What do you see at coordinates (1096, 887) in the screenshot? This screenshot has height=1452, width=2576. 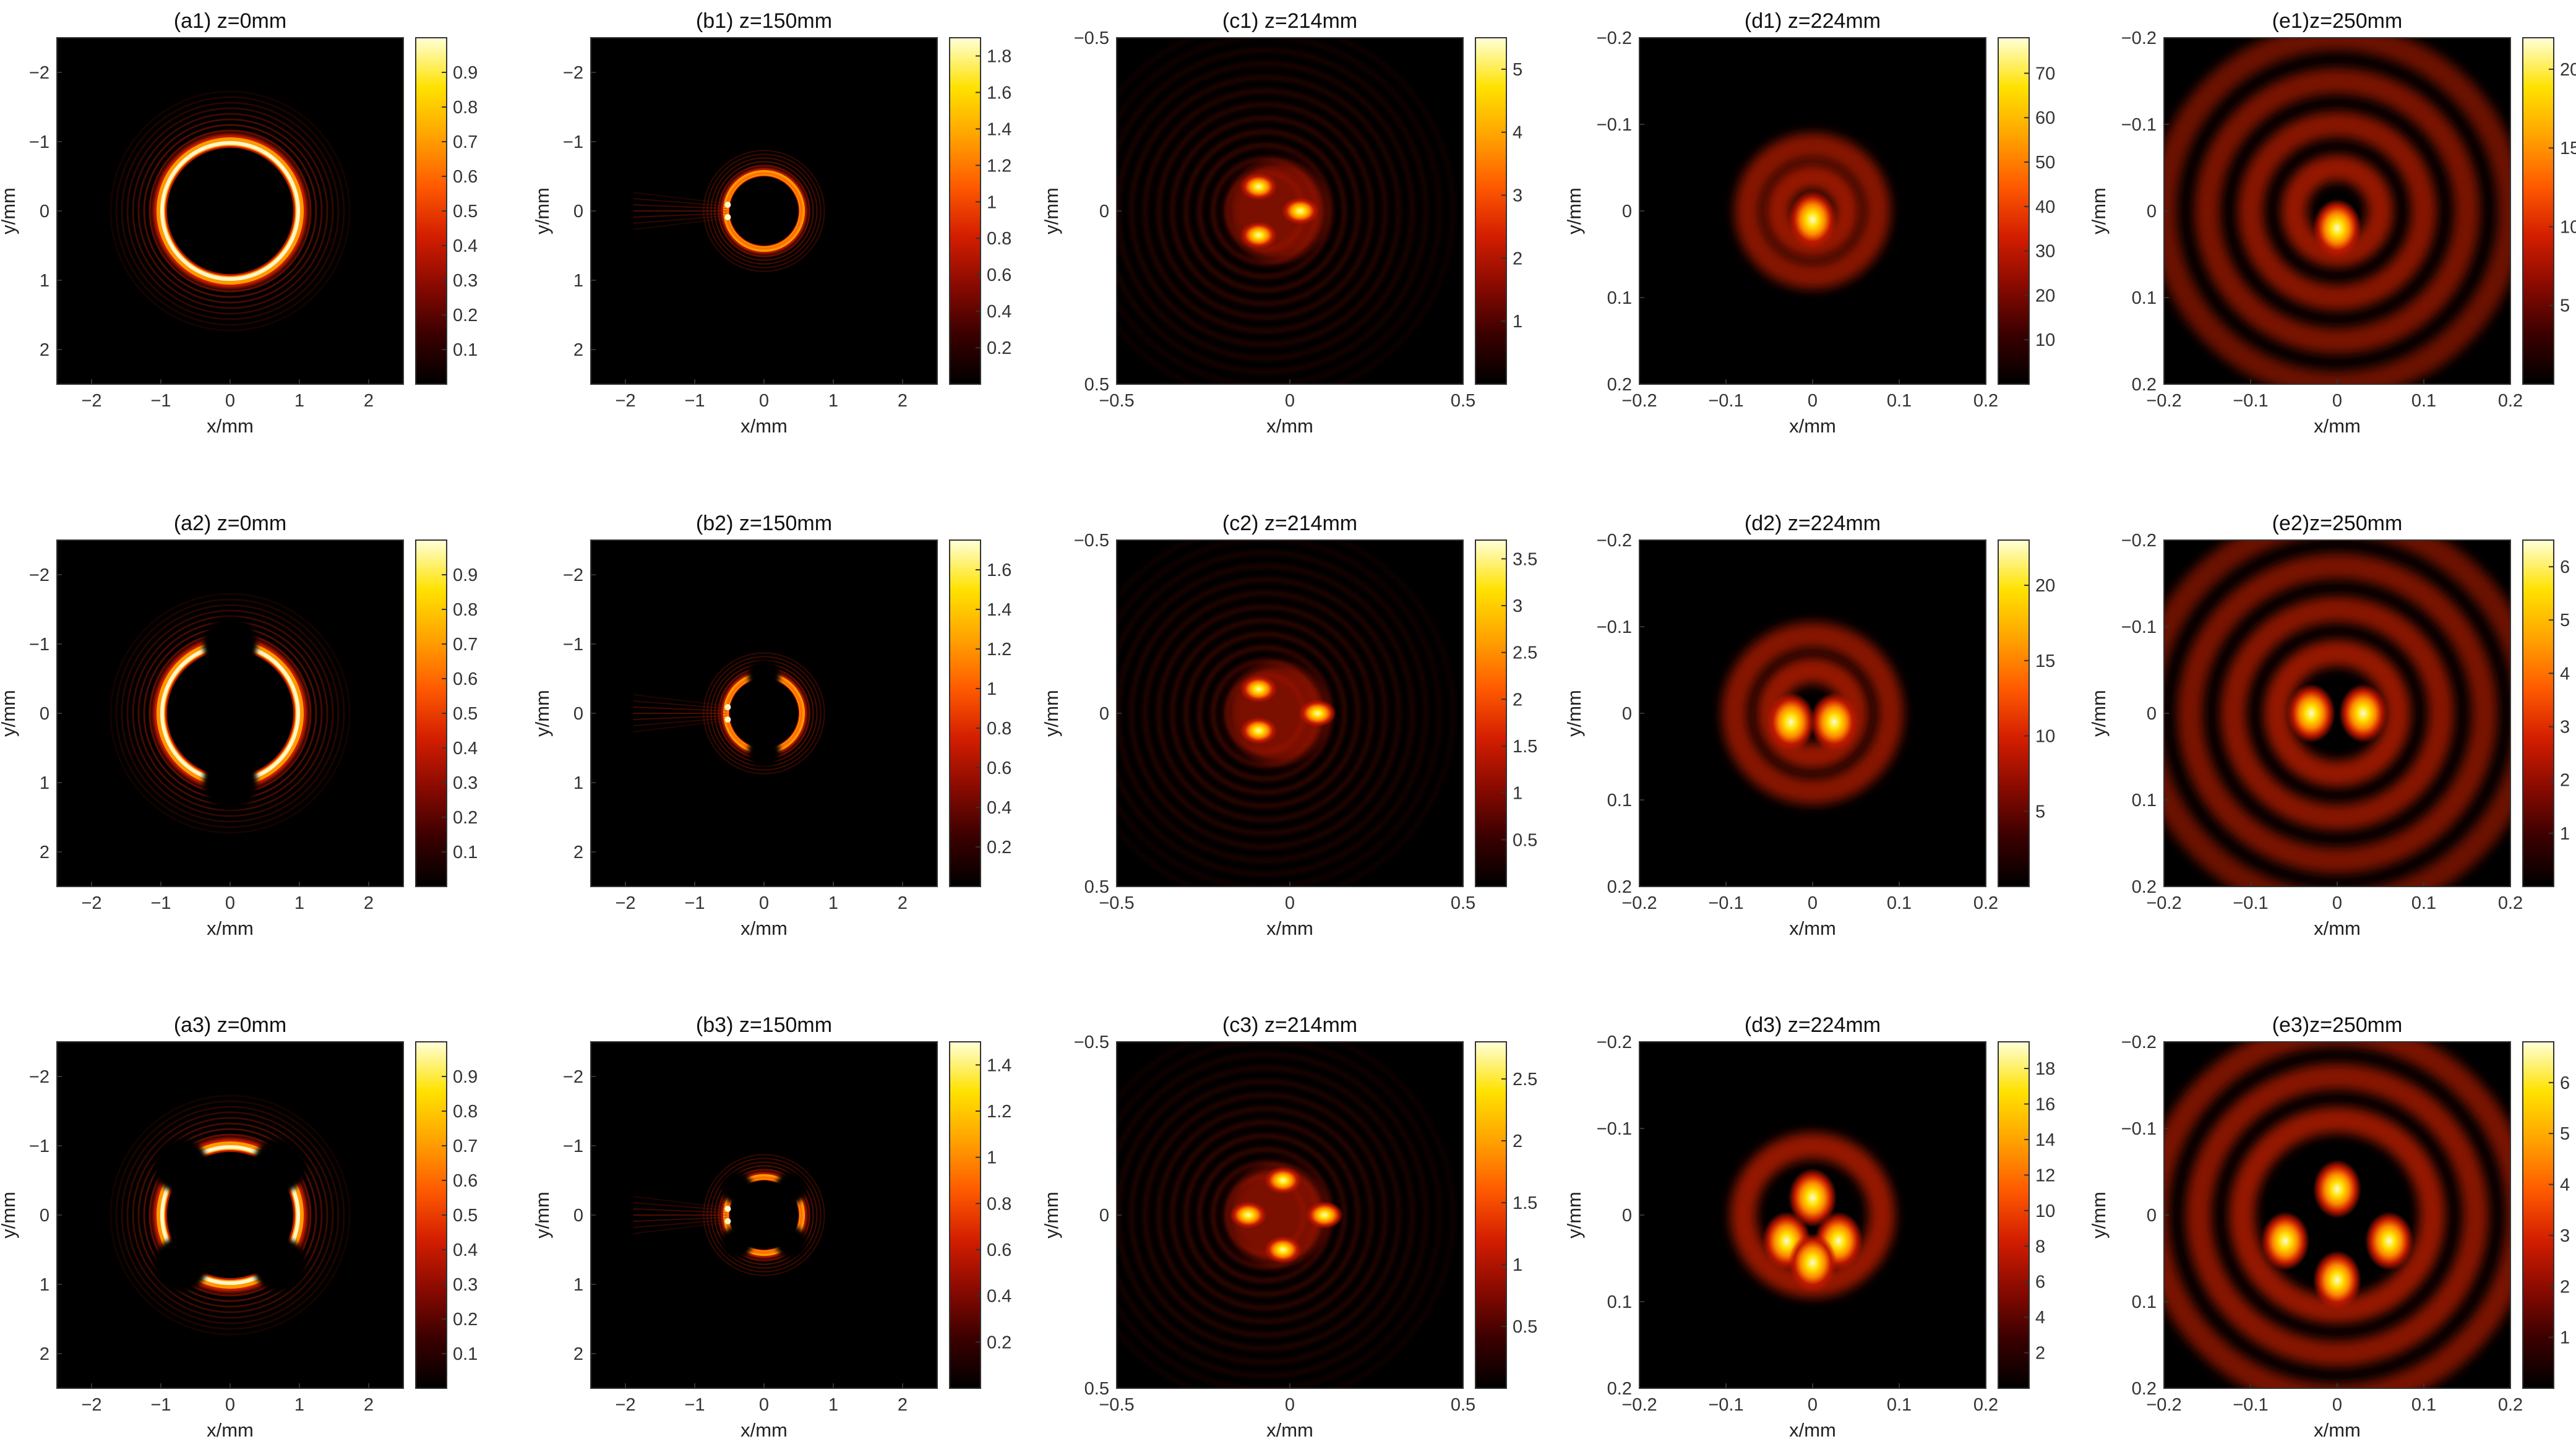 I see `y-tick-label: 0.5` at bounding box center [1096, 887].